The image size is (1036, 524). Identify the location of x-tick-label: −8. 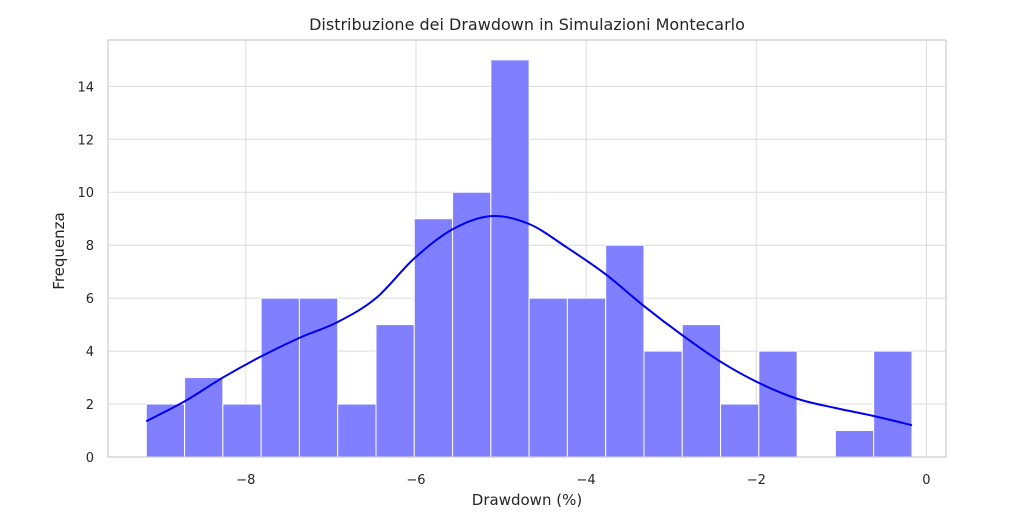
(245, 480).